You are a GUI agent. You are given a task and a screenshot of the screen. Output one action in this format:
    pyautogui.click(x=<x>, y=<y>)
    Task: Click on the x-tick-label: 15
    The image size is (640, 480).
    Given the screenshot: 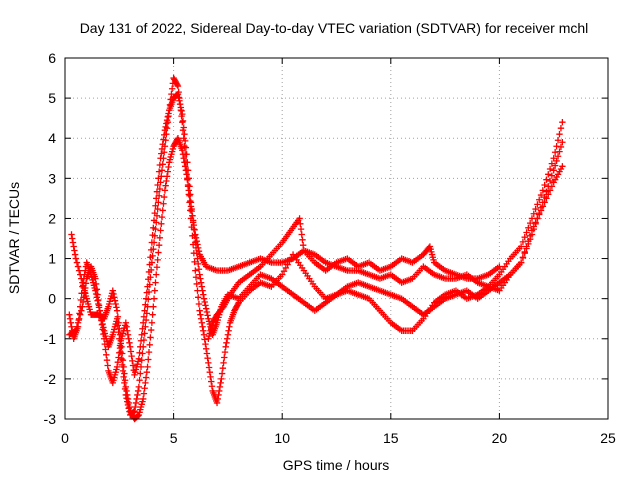 What is the action you would take?
    pyautogui.click(x=391, y=438)
    